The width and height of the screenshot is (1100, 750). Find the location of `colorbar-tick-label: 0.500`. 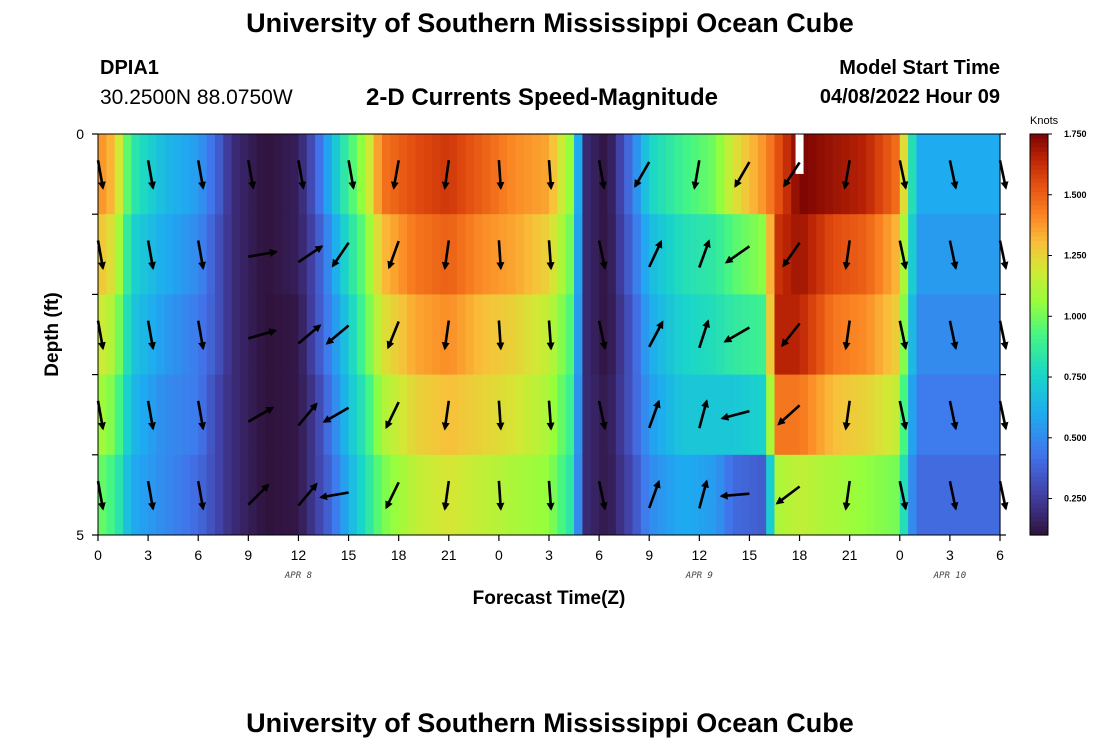

colorbar-tick-label: 0.500 is located at coordinates (1075, 438).